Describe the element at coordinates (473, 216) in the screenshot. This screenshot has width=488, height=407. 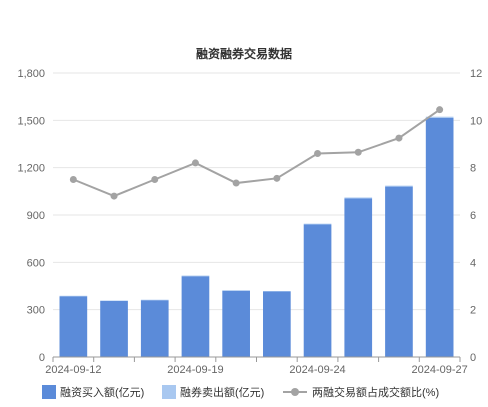
I see `right-axis-tick-label: 6` at that location.